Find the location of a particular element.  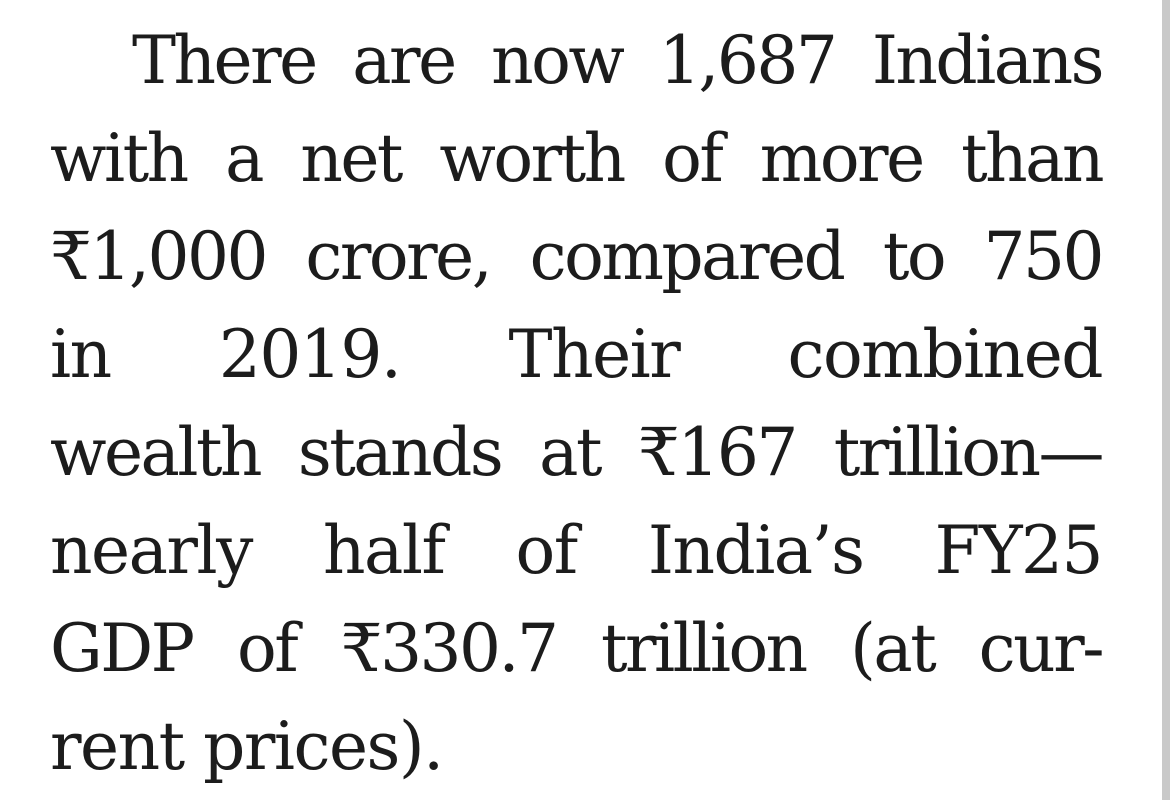

text-line: There are now 1,687 Indians is located at coordinates (618, 60).